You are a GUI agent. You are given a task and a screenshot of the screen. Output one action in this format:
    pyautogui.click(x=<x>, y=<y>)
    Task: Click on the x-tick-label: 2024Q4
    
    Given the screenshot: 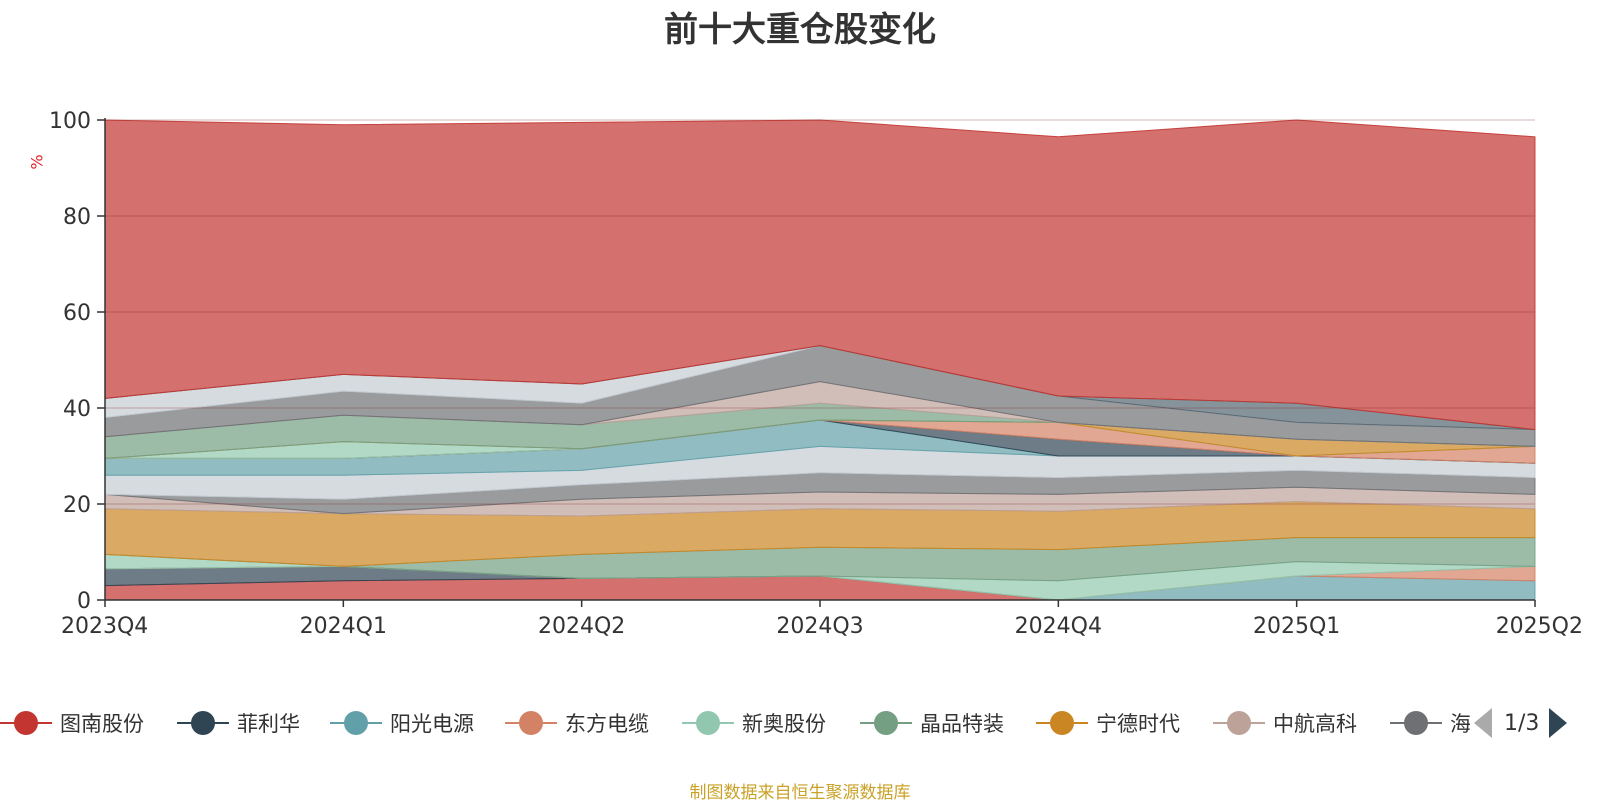 What is the action you would take?
    pyautogui.click(x=1058, y=626)
    